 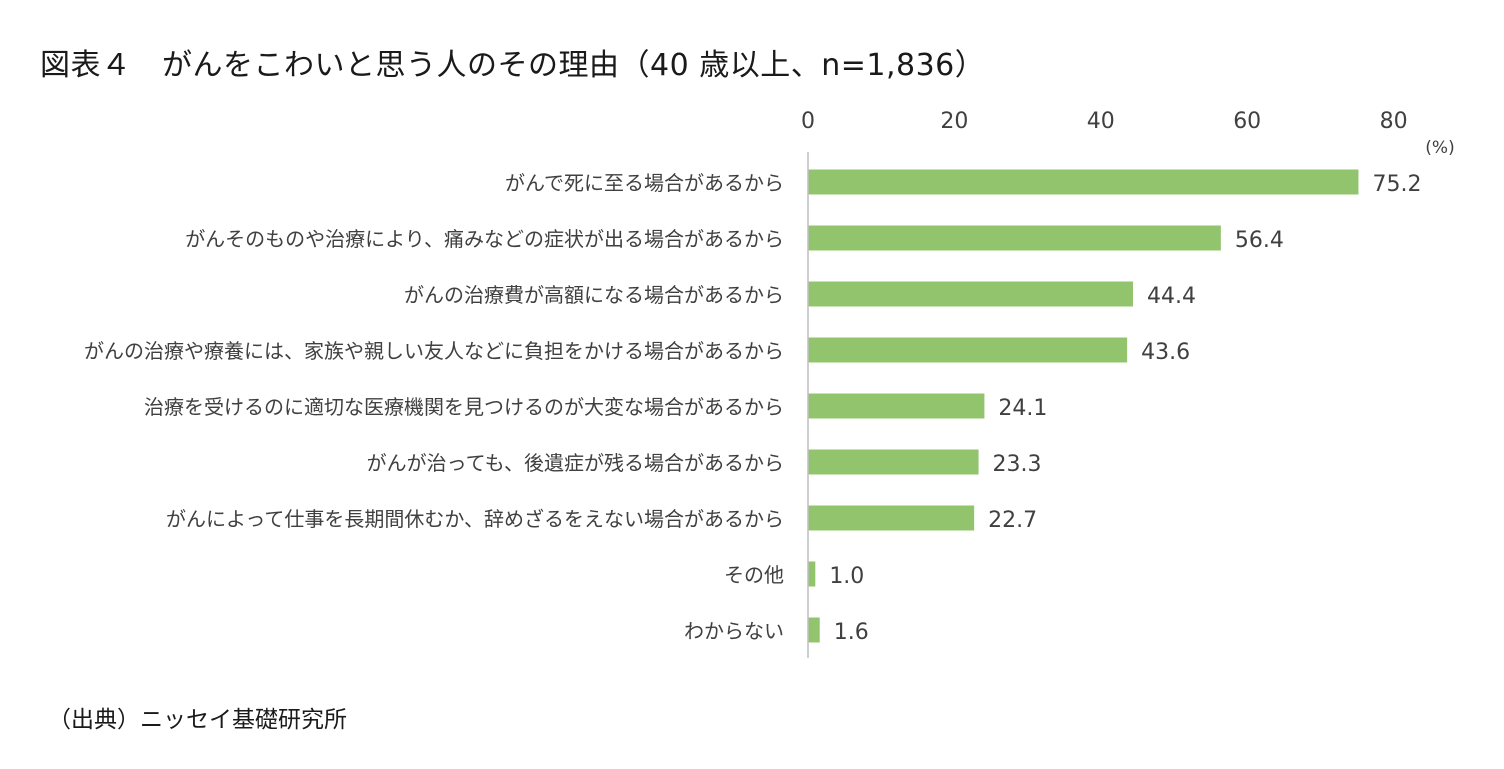 I want to click on x-tick-label: 20, so click(x=954, y=121).